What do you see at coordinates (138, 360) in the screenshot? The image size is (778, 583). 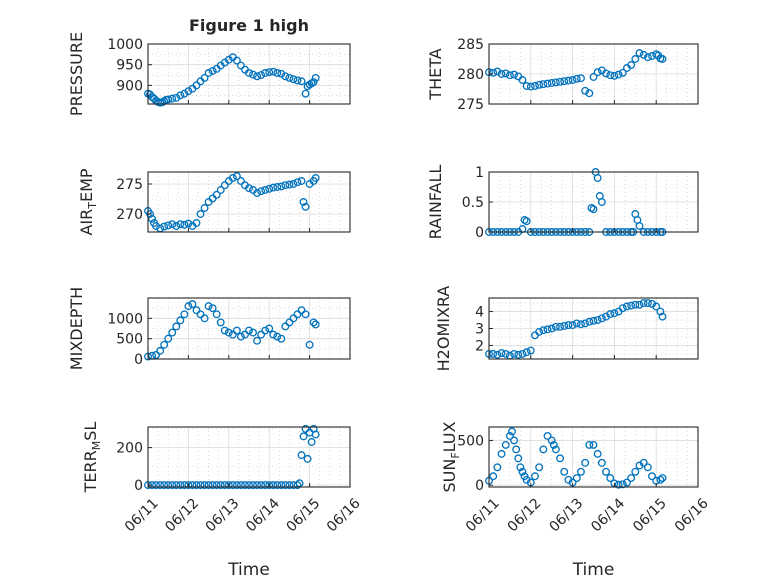 I see `mixdepth-ytick-label-0: 0` at bounding box center [138, 360].